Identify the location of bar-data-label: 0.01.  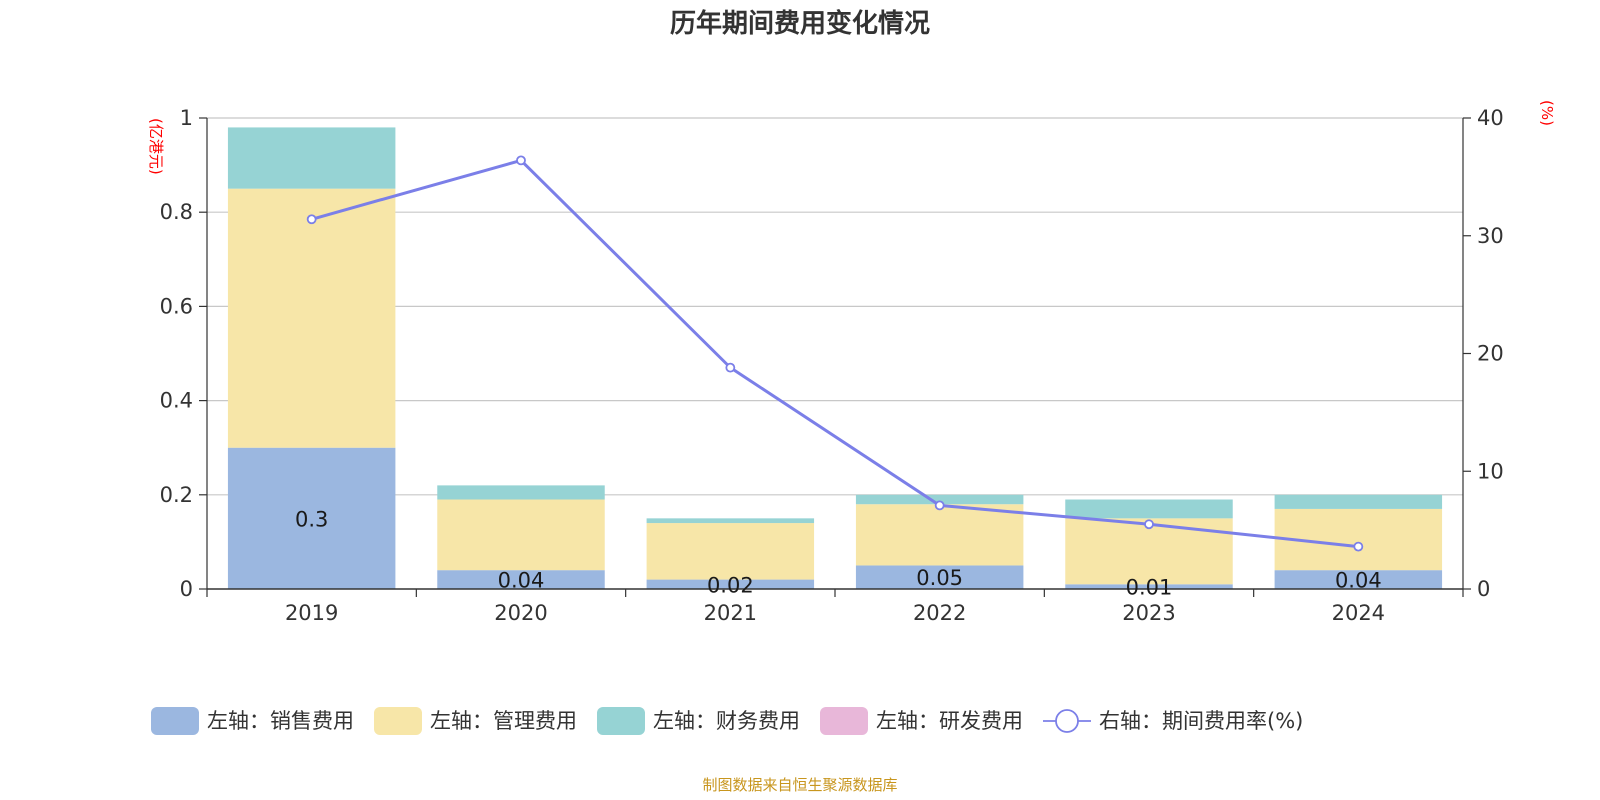
(1149, 588).